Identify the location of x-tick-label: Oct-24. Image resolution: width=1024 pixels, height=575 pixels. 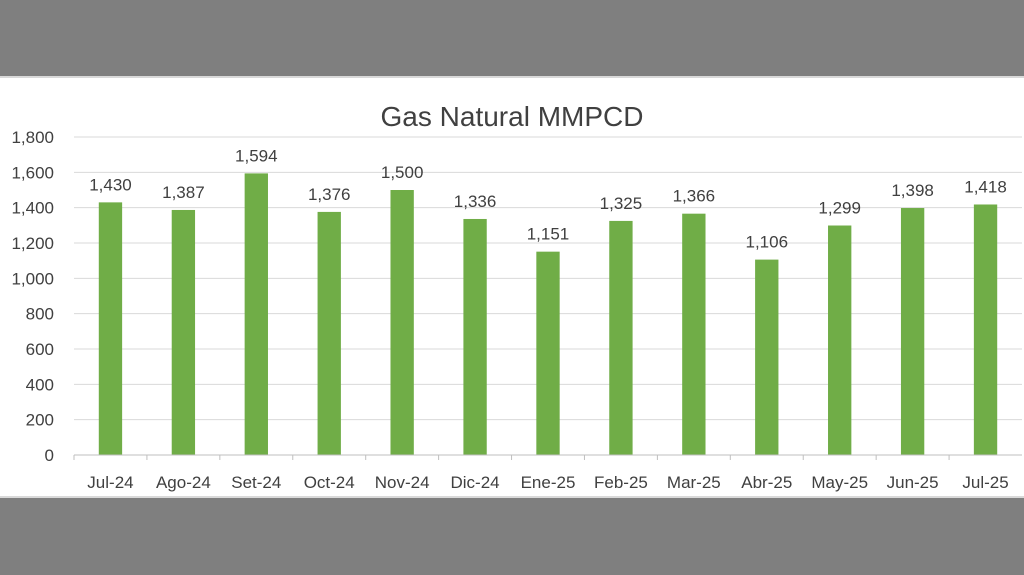
(329, 482).